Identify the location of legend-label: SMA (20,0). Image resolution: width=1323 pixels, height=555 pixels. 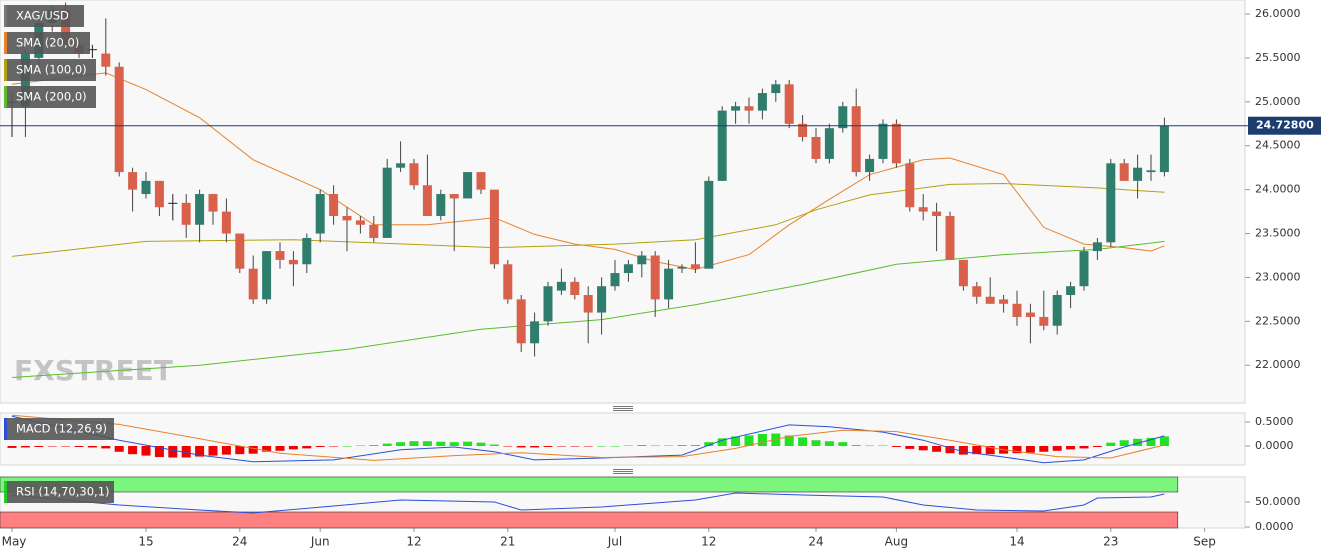
(47, 43).